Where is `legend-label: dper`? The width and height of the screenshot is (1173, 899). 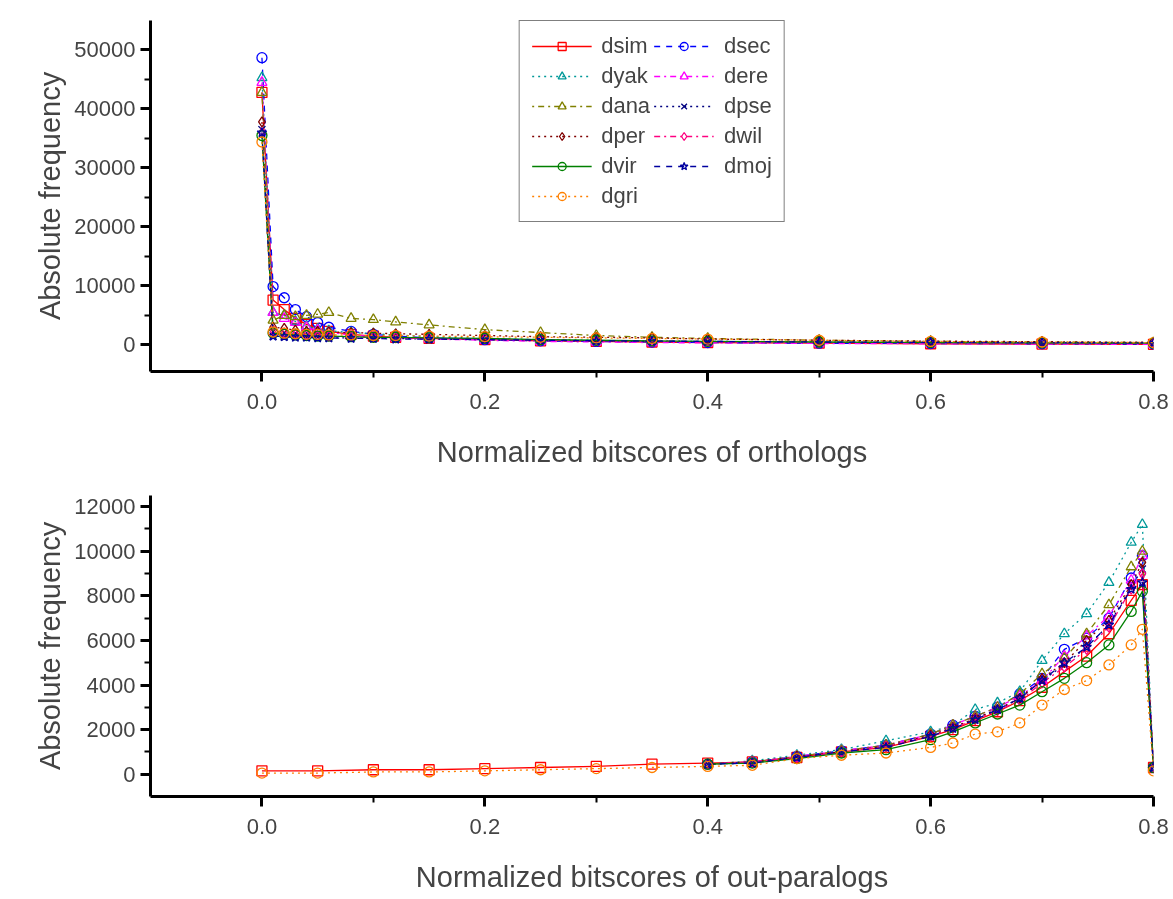 legend-label: dper is located at coordinates (623, 136).